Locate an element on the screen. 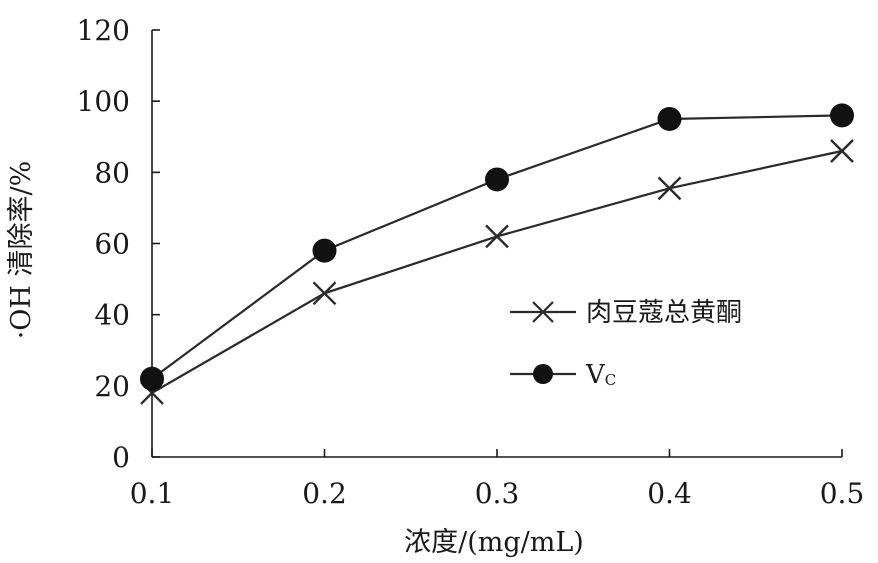 The image size is (878, 563). y-tick-label-0: 0 is located at coordinates (121, 457).